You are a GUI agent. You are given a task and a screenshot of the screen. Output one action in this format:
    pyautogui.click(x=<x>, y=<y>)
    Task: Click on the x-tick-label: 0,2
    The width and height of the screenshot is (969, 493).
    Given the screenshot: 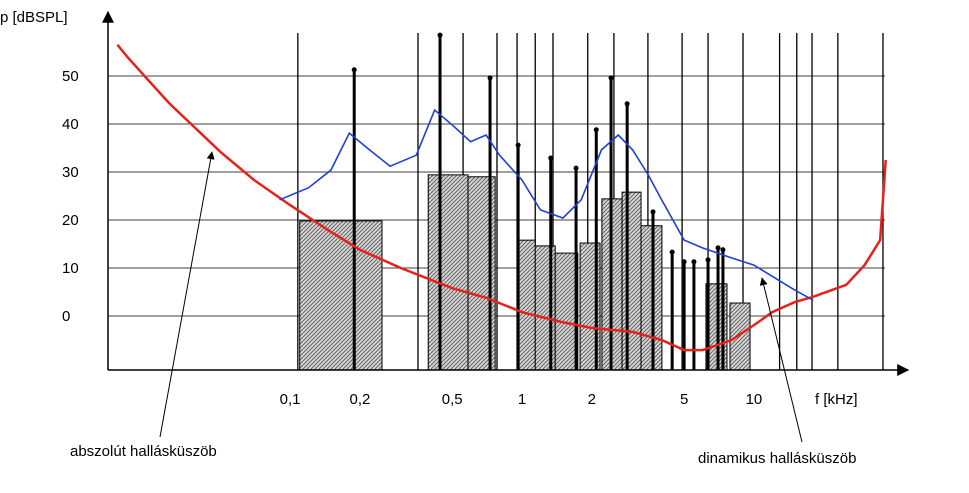 What is the action you would take?
    pyautogui.click(x=359, y=399)
    